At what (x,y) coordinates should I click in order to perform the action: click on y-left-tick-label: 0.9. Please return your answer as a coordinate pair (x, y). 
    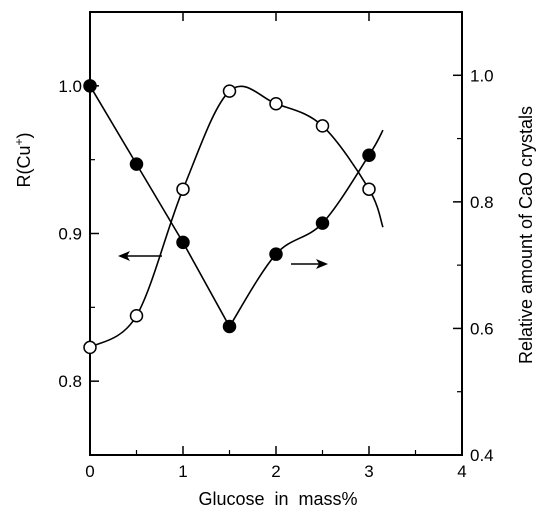
    Looking at the image, I should click on (70, 234).